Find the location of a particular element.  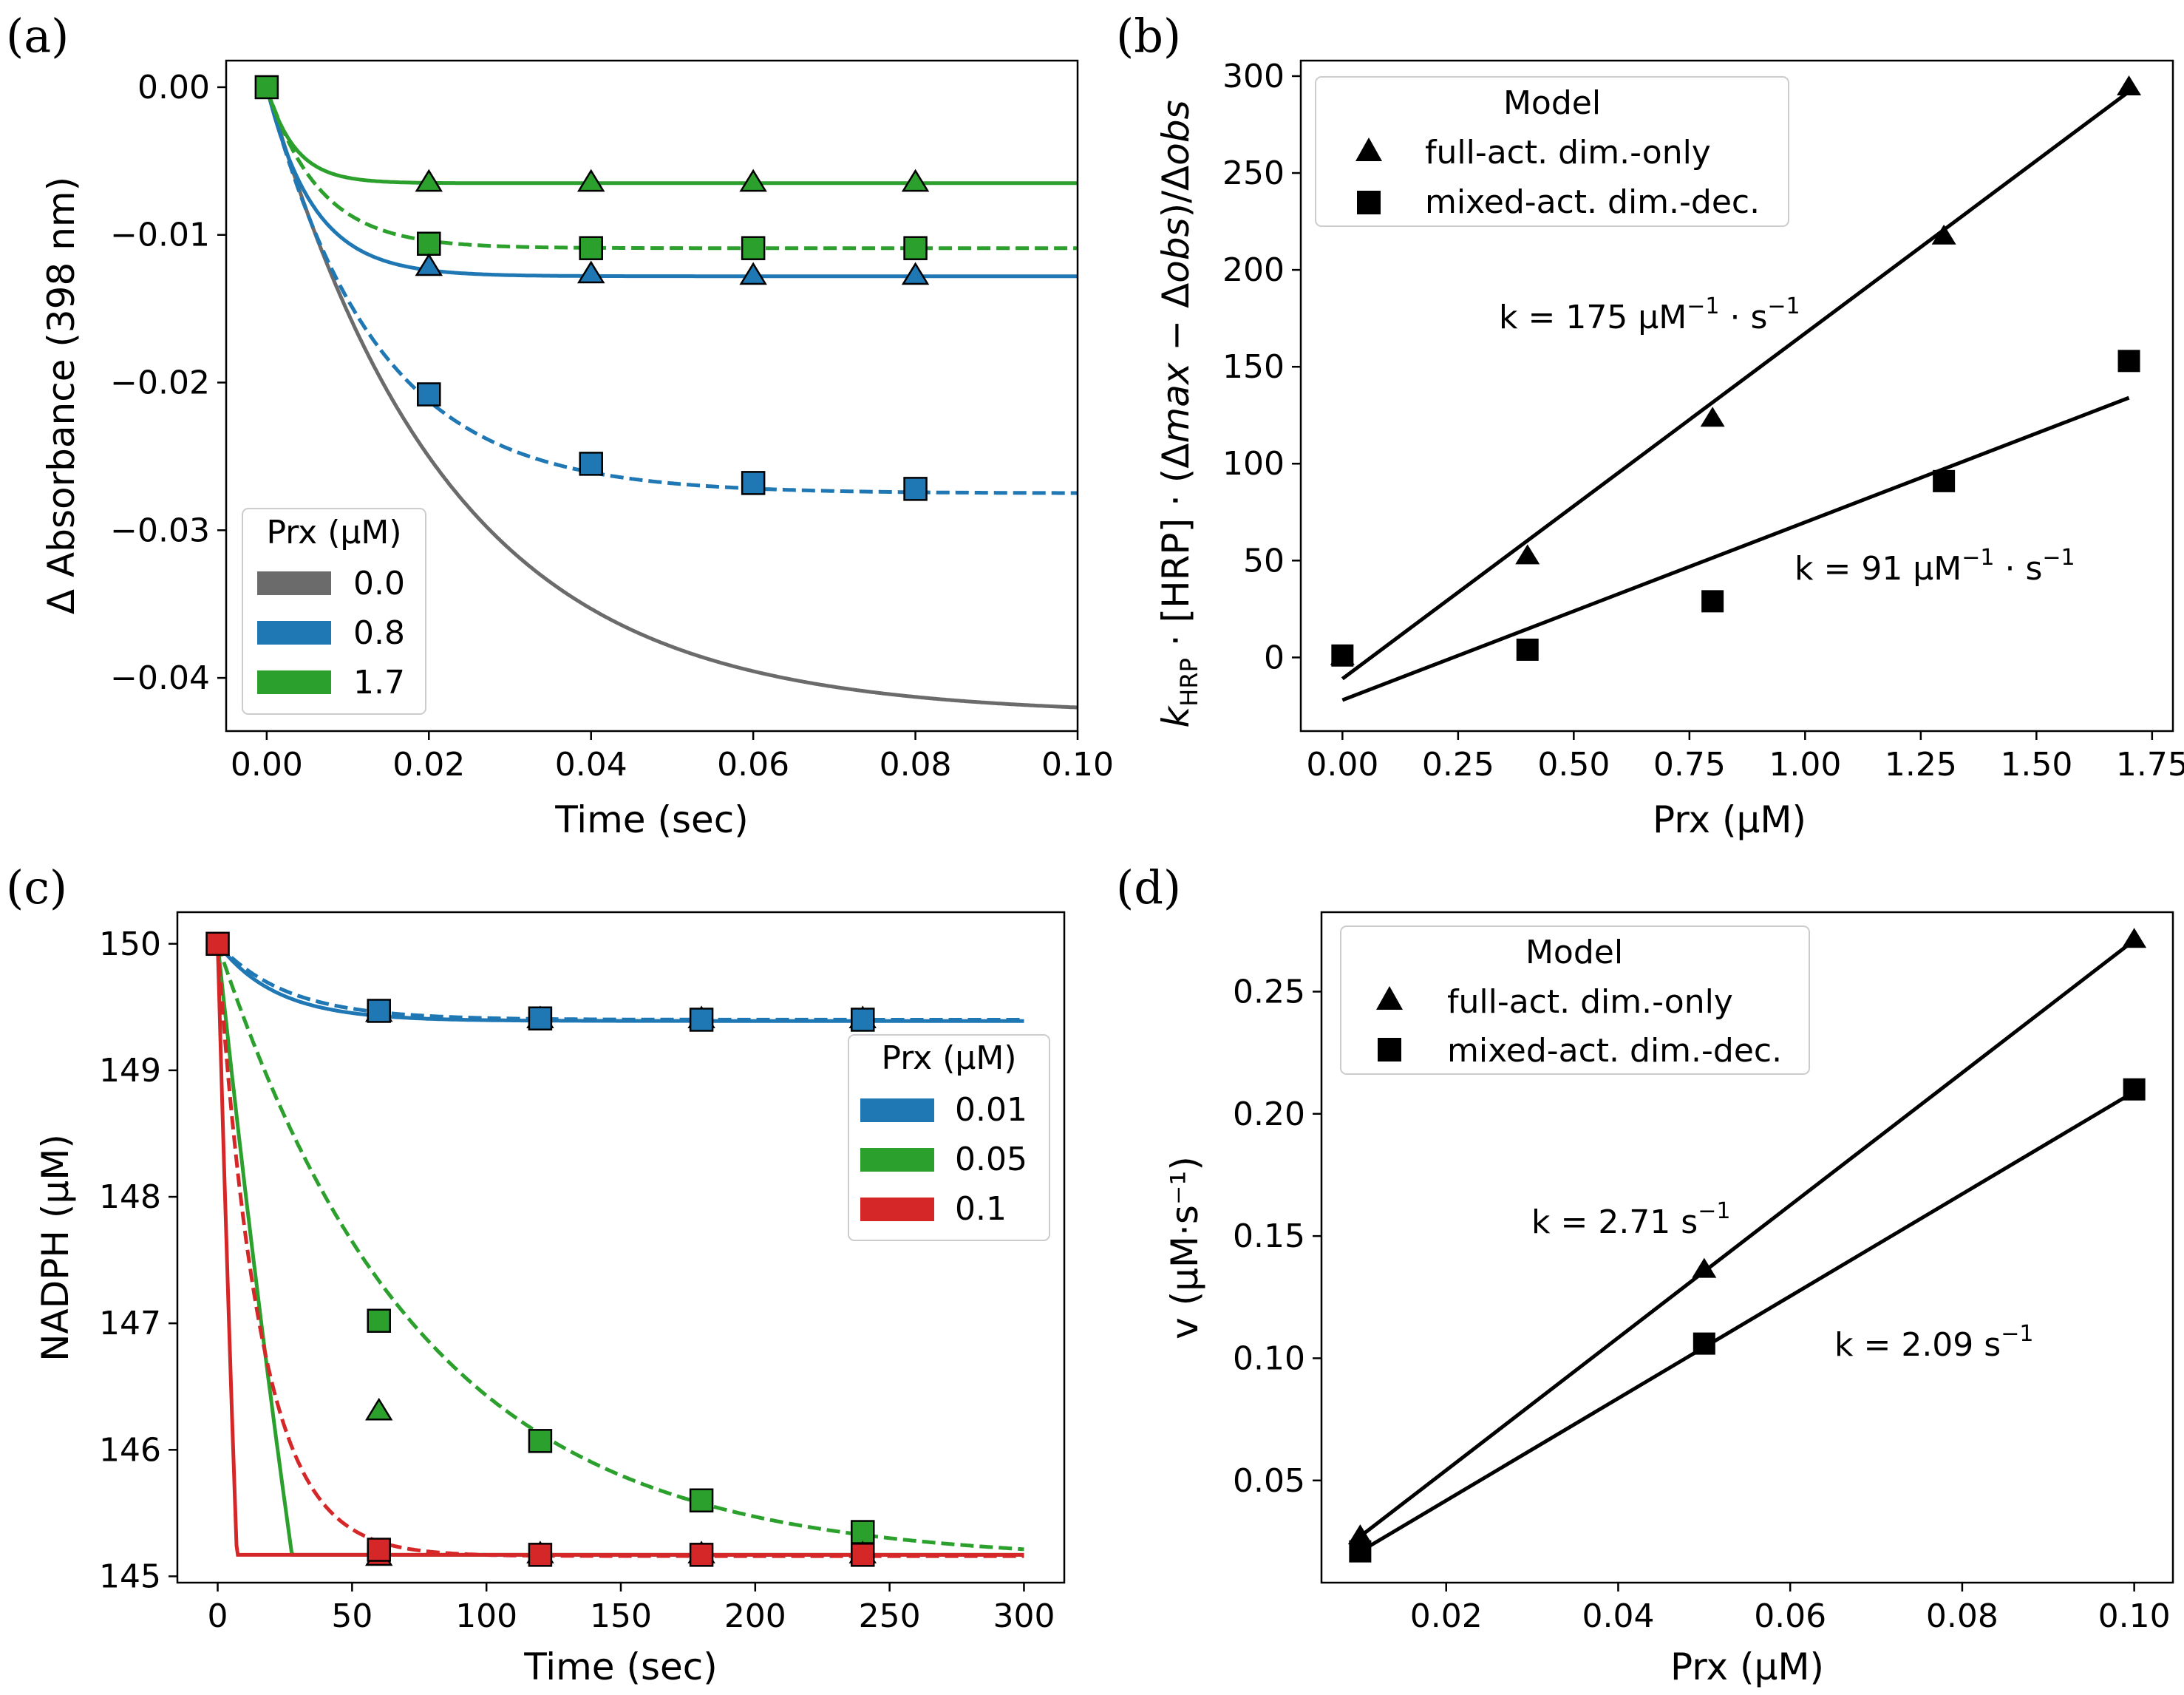

panel-label-d: (d) is located at coordinates (1148, 887).